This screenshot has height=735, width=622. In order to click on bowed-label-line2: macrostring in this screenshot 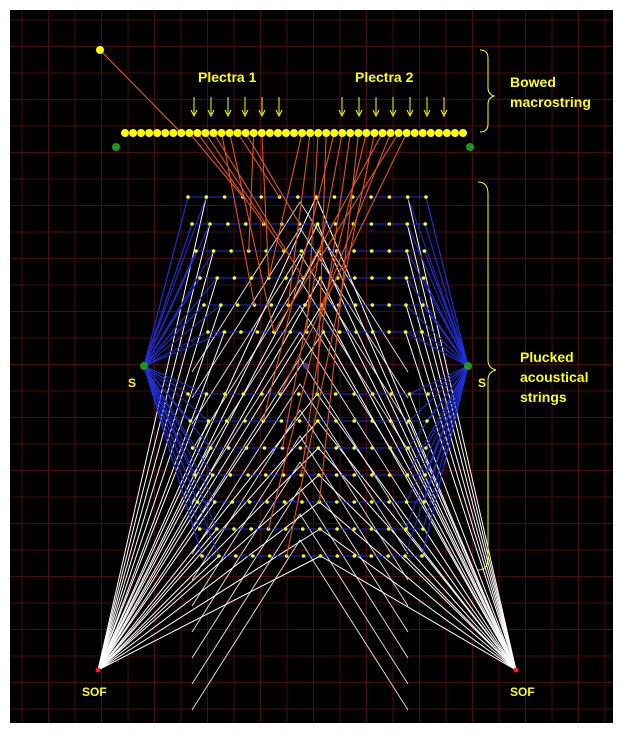, I will do `click(550, 102)`.